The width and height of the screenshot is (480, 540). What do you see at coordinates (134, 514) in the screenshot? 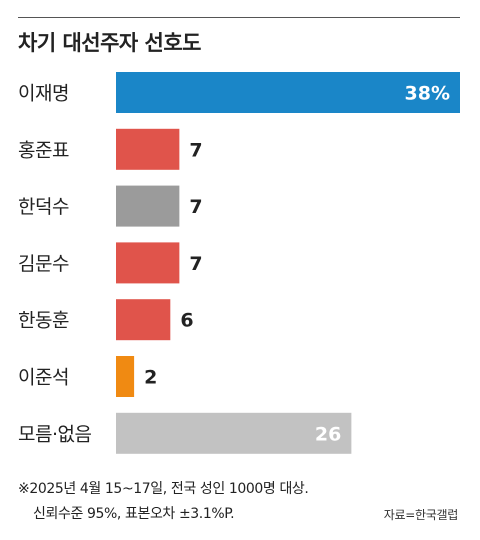
I see `footnote-confidence: 신뢰수준 95%, 표본오차 ±3.1%P.` at bounding box center [134, 514].